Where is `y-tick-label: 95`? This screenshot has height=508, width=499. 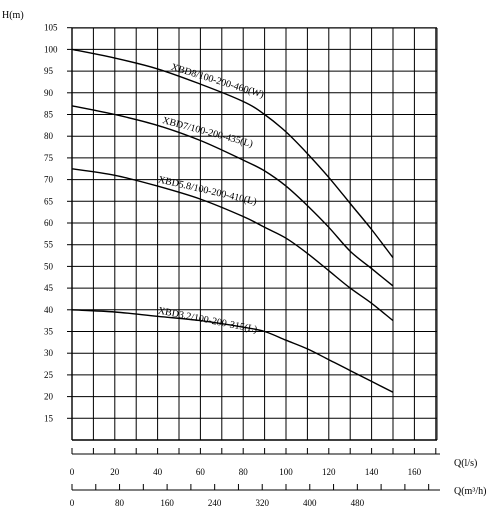
y-tick-label: 95 is located at coordinates (49, 71).